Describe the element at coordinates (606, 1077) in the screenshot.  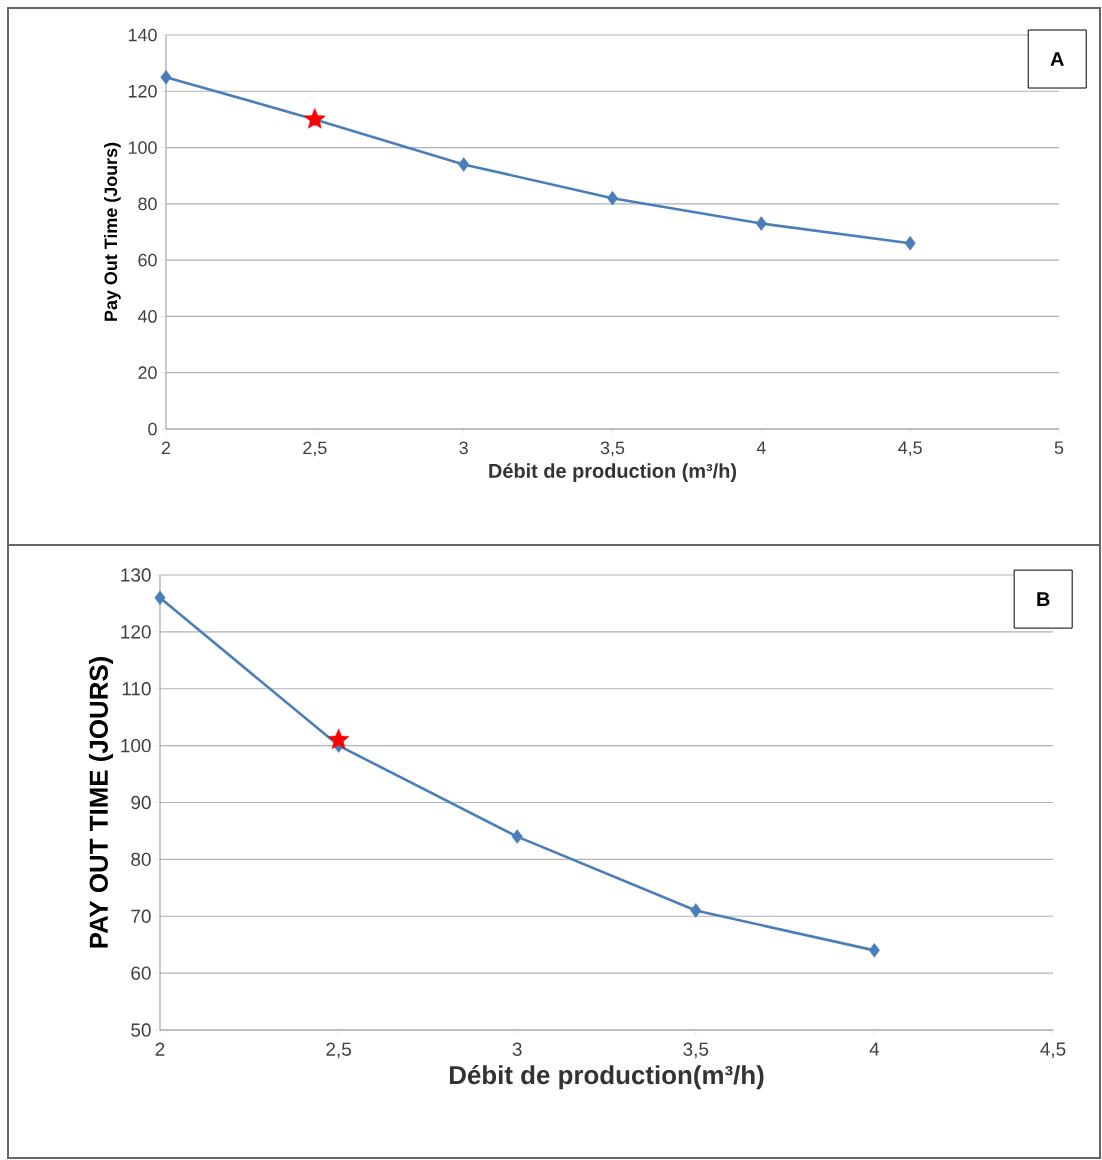
I see `x-axis-title: Débit de production(m³/h)` at that location.